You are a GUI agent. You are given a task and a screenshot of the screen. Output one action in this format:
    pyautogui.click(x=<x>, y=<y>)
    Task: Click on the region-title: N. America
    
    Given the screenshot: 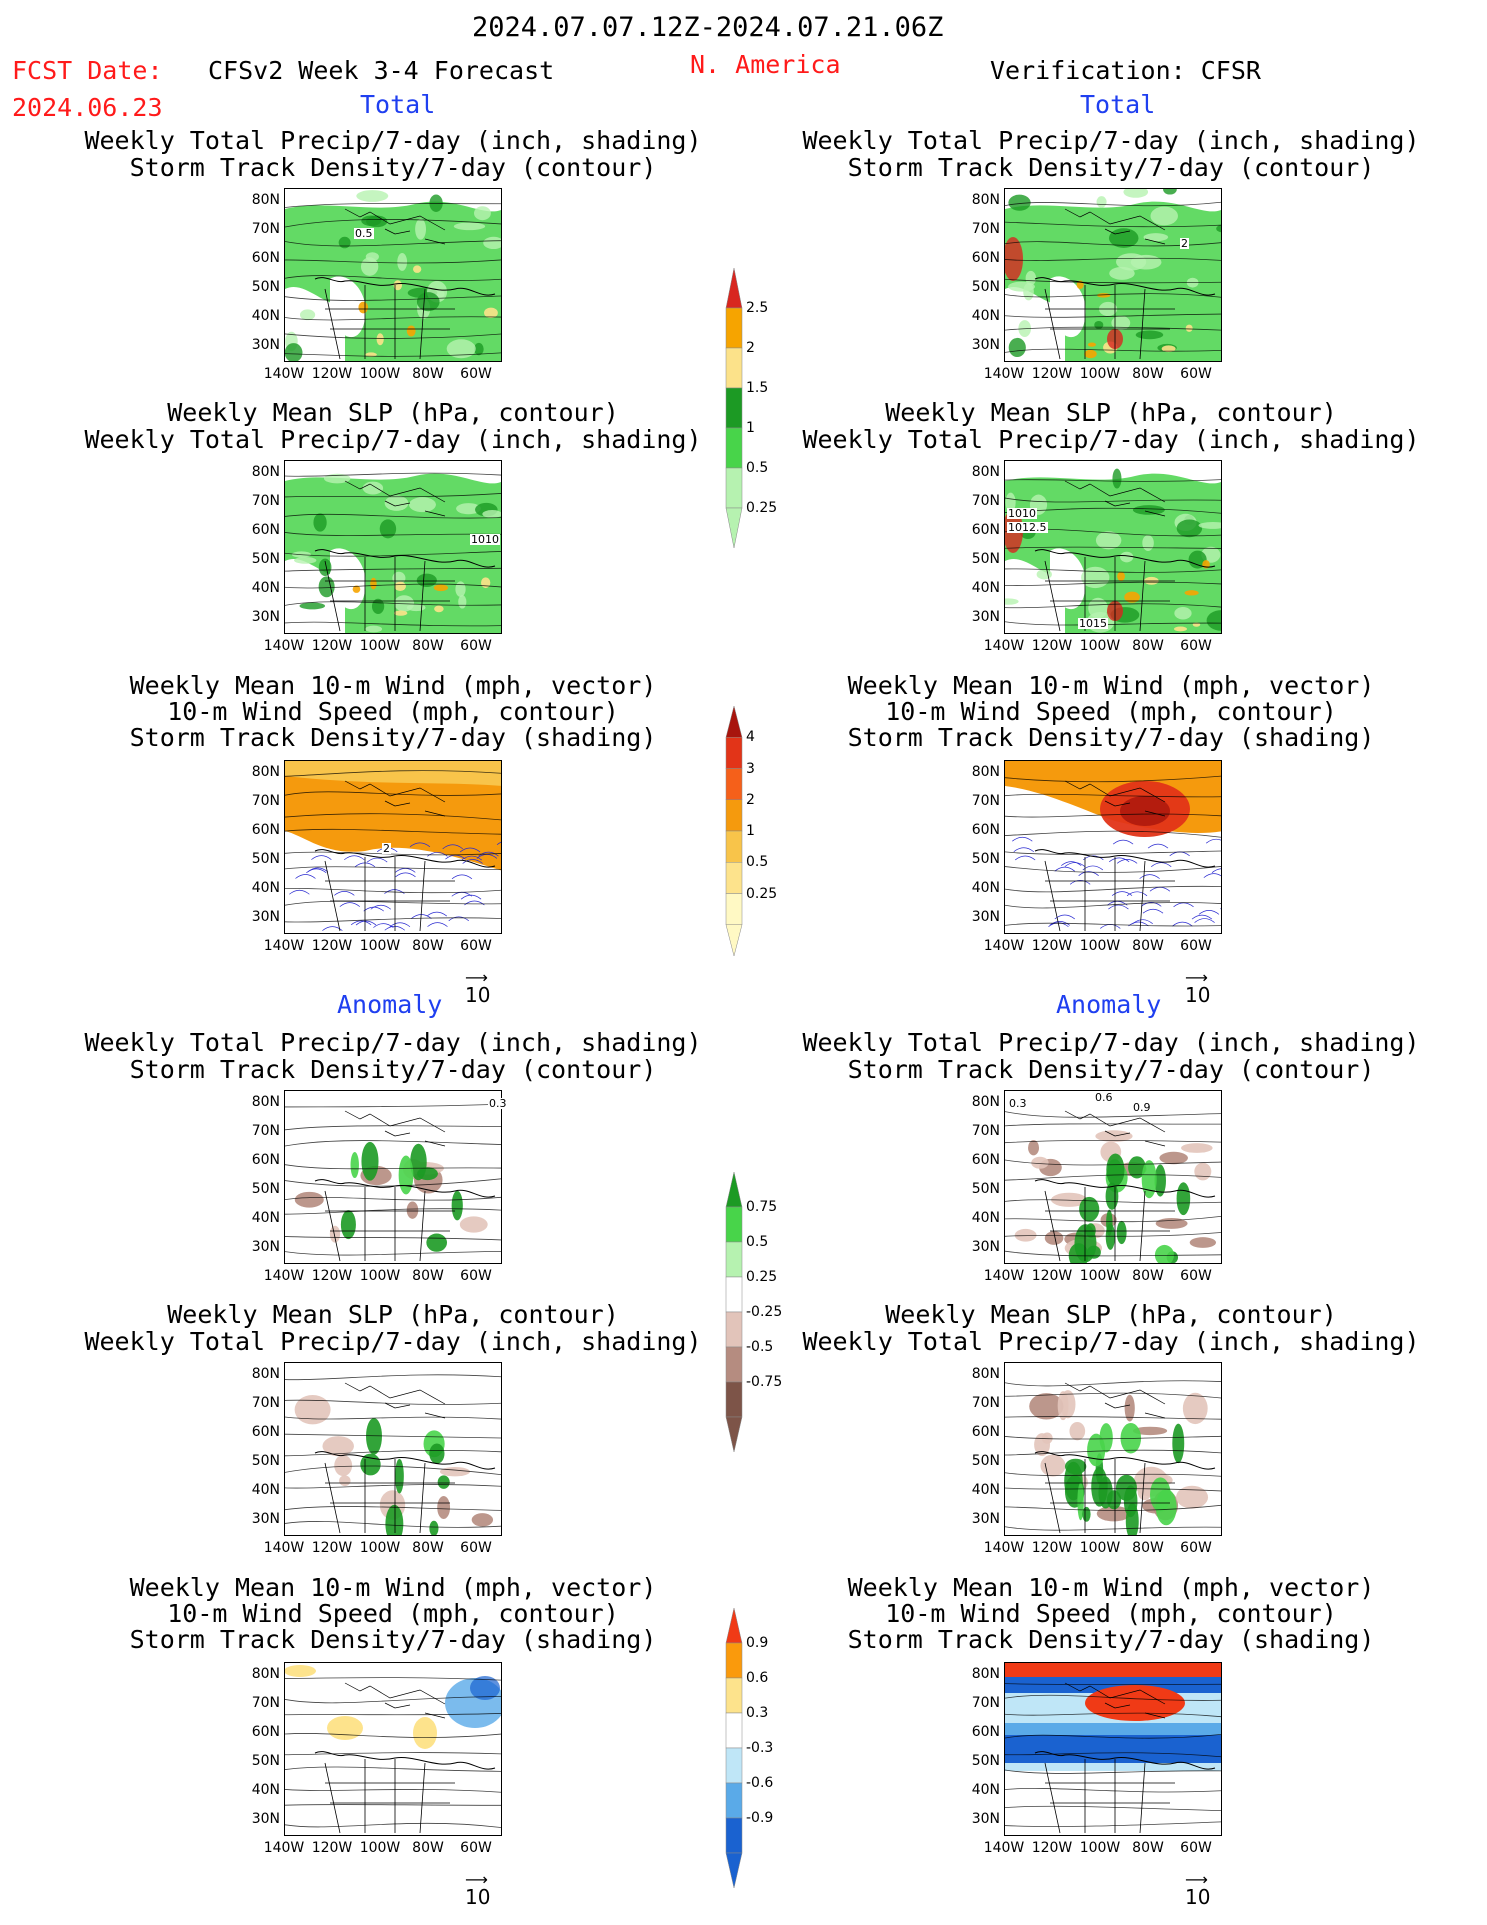 What is the action you would take?
    pyautogui.click(x=765, y=64)
    